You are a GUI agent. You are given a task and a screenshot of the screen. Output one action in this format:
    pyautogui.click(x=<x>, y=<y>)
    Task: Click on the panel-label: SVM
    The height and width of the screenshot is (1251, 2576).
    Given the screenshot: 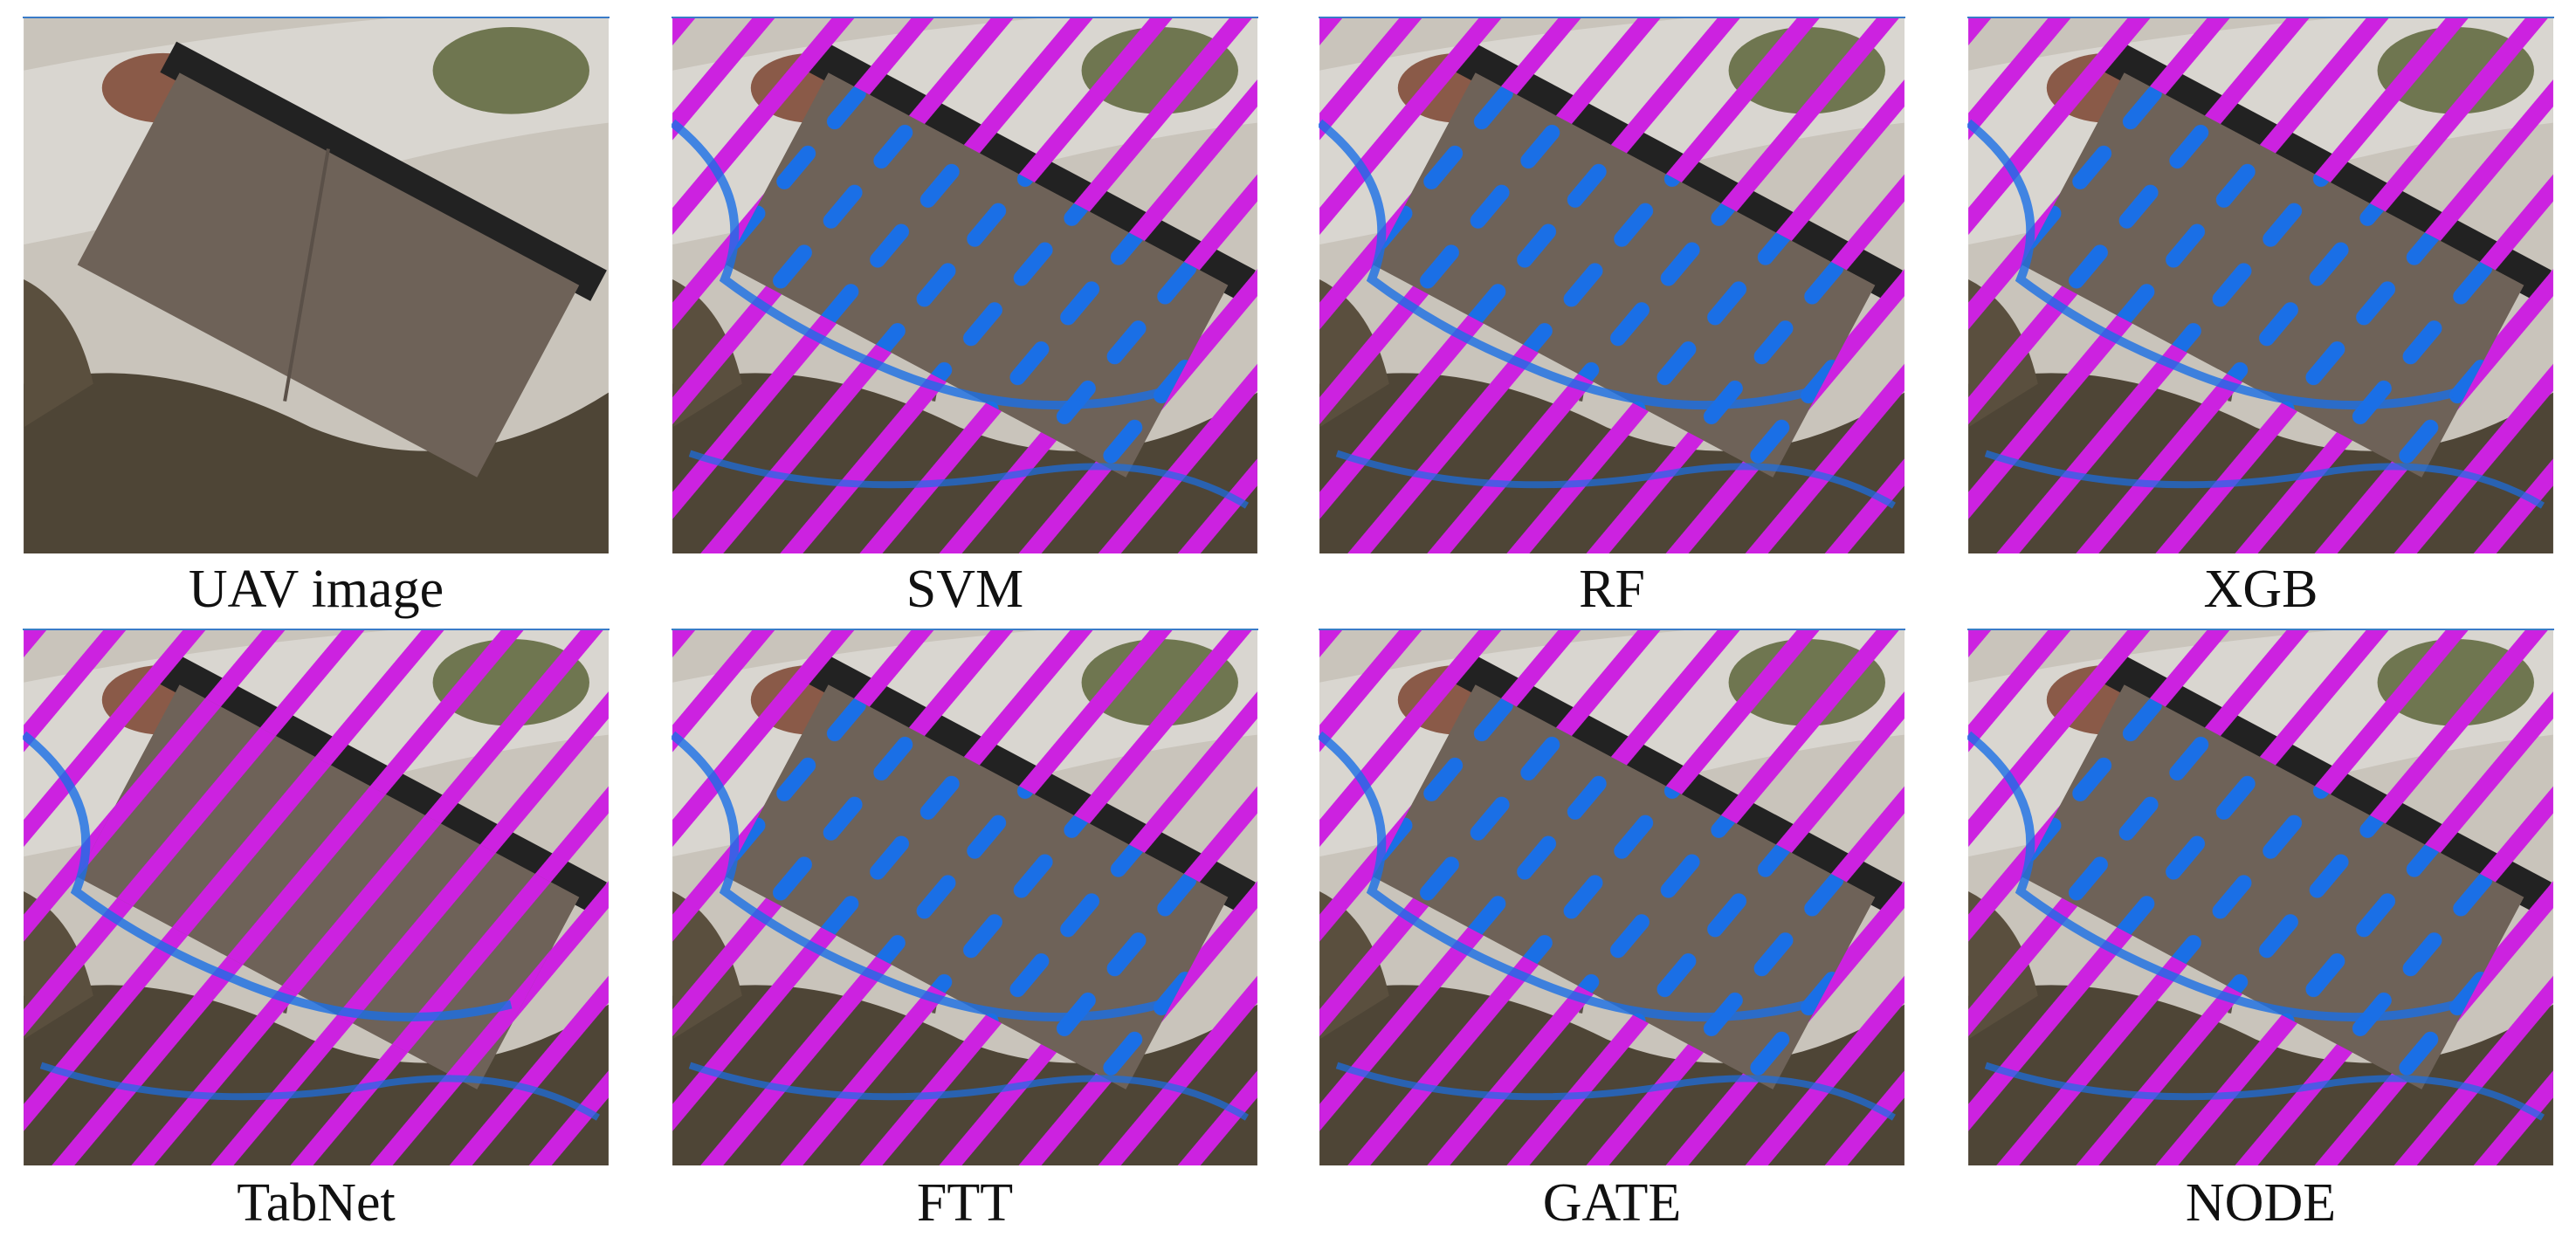 What is the action you would take?
    pyautogui.click(x=965, y=589)
    